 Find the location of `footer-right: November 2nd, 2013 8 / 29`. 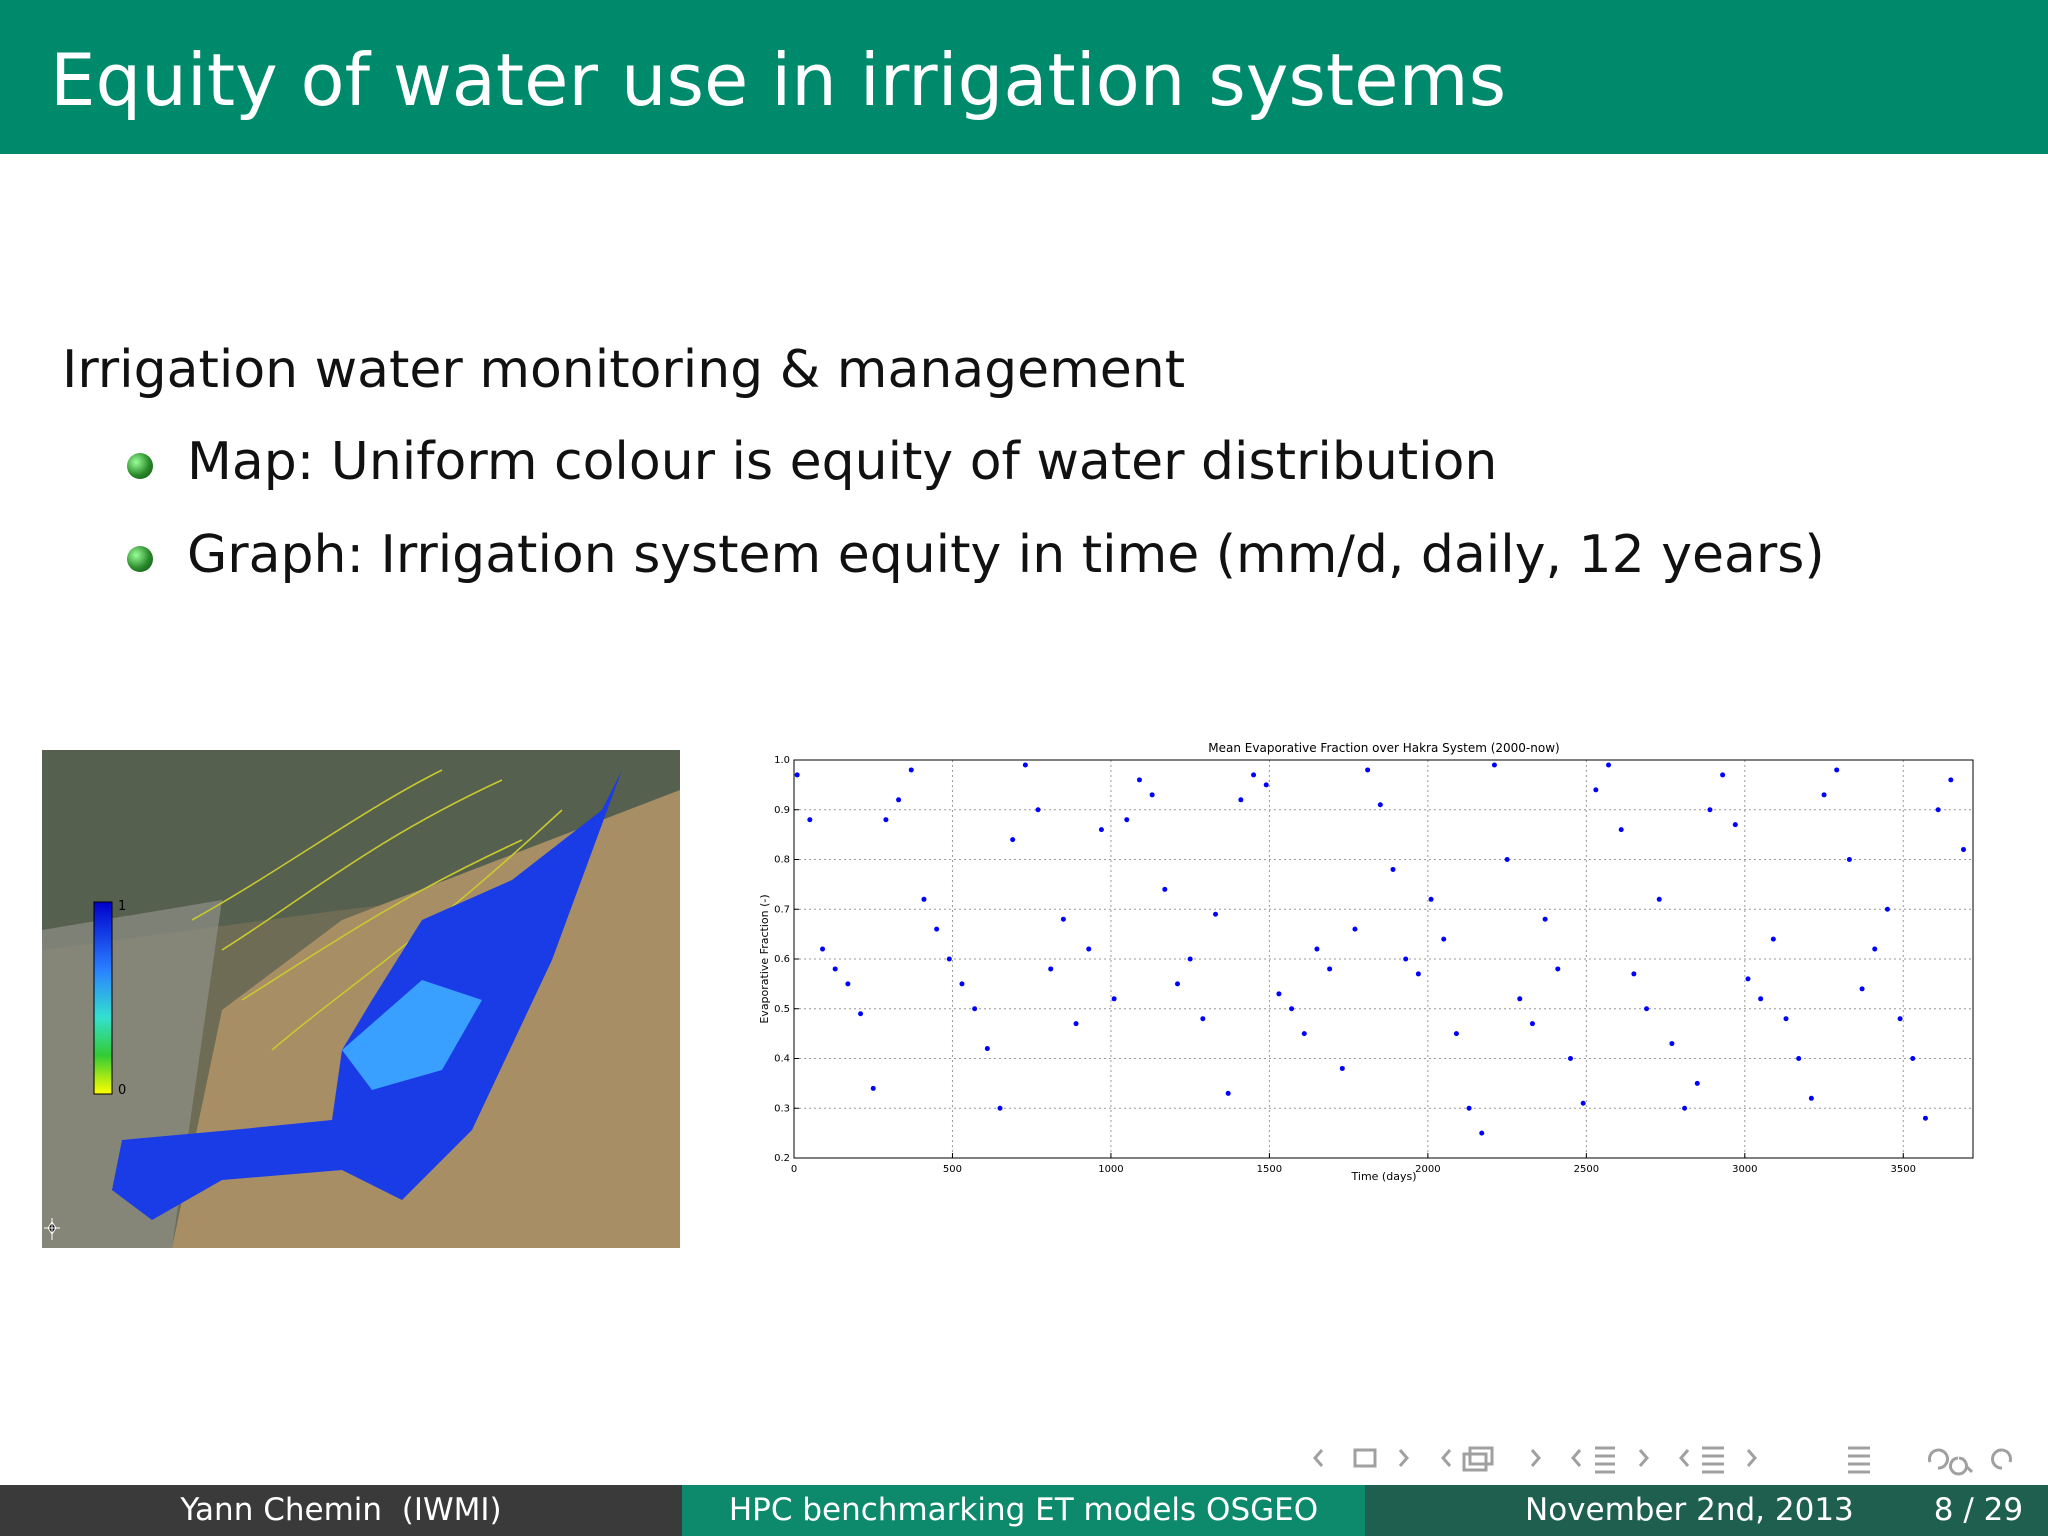

footer-right: November 2nd, 2013 8 / 29 is located at coordinates (1706, 1510).